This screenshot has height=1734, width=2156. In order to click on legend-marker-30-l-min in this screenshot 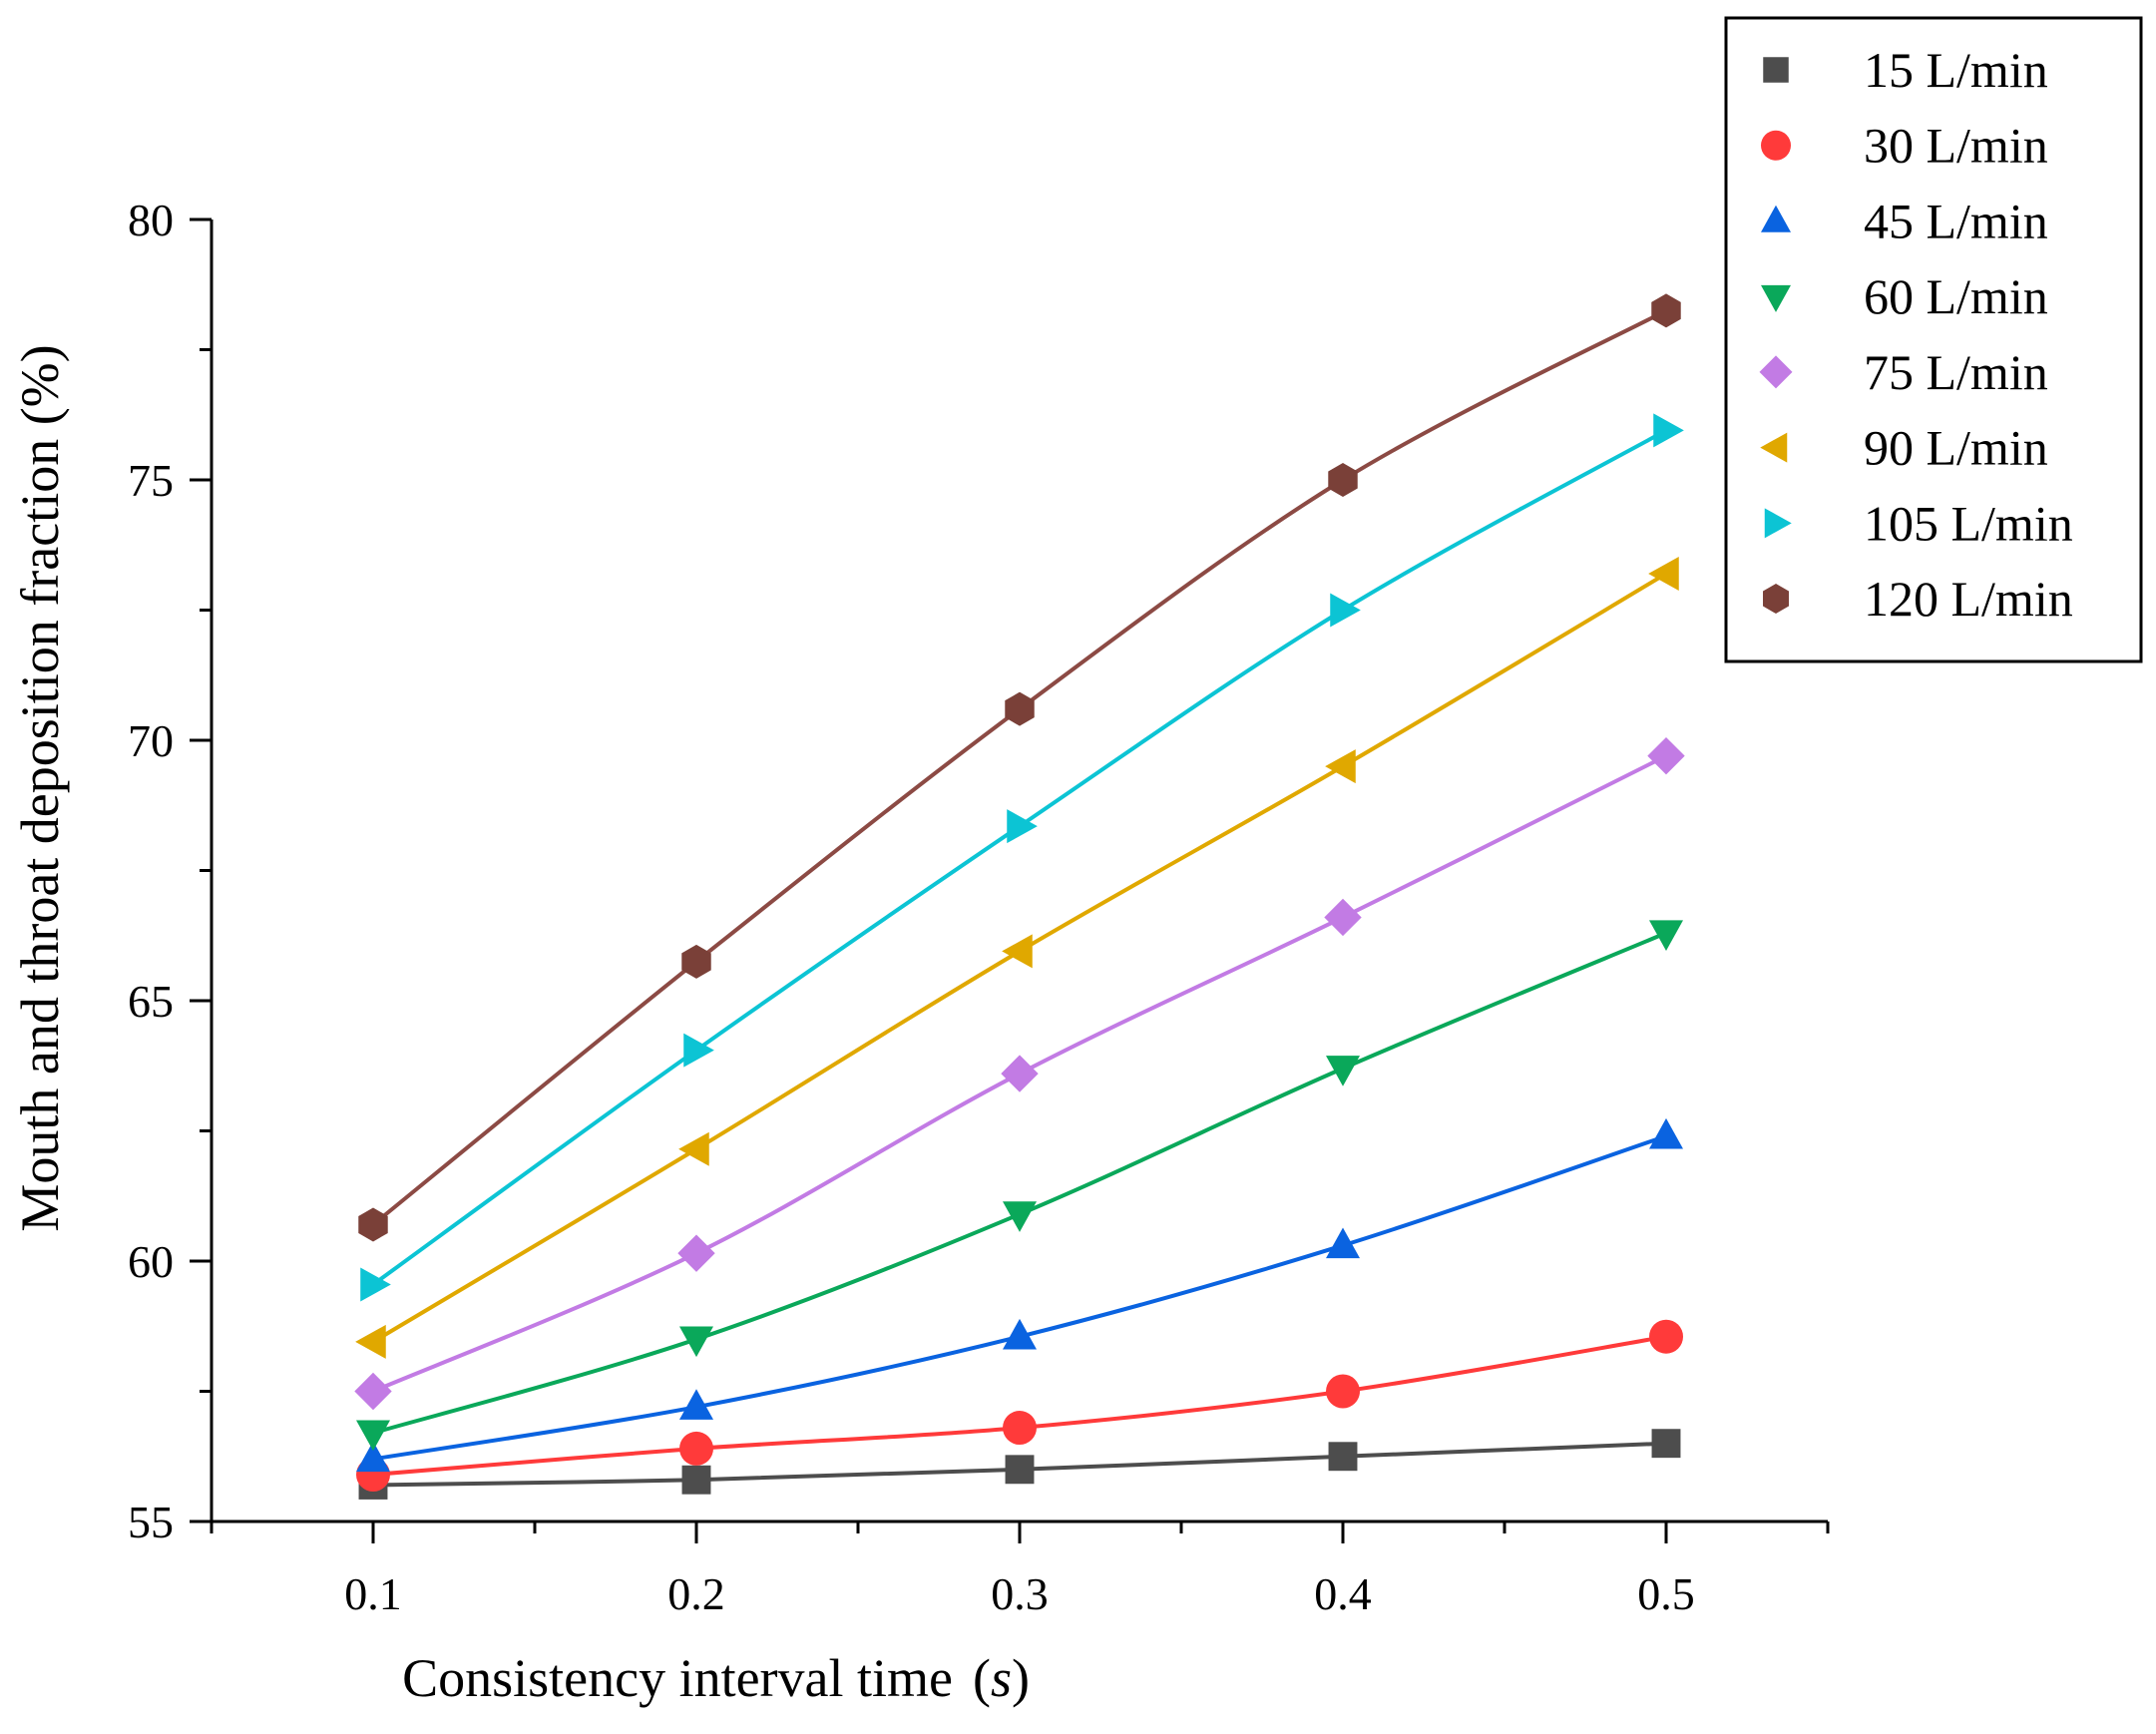, I will do `click(1776, 145)`.